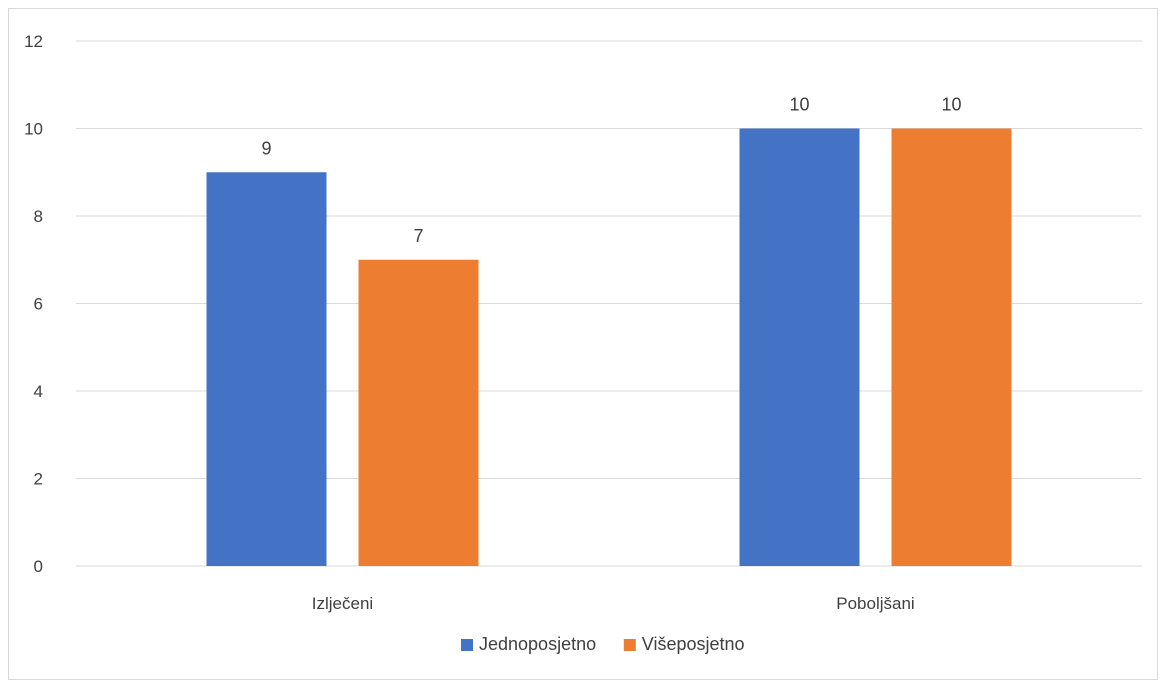 This screenshot has height=686, width=1160. Describe the element at coordinates (342, 603) in the screenshot. I see `x-category-label: Izlječeni` at that location.